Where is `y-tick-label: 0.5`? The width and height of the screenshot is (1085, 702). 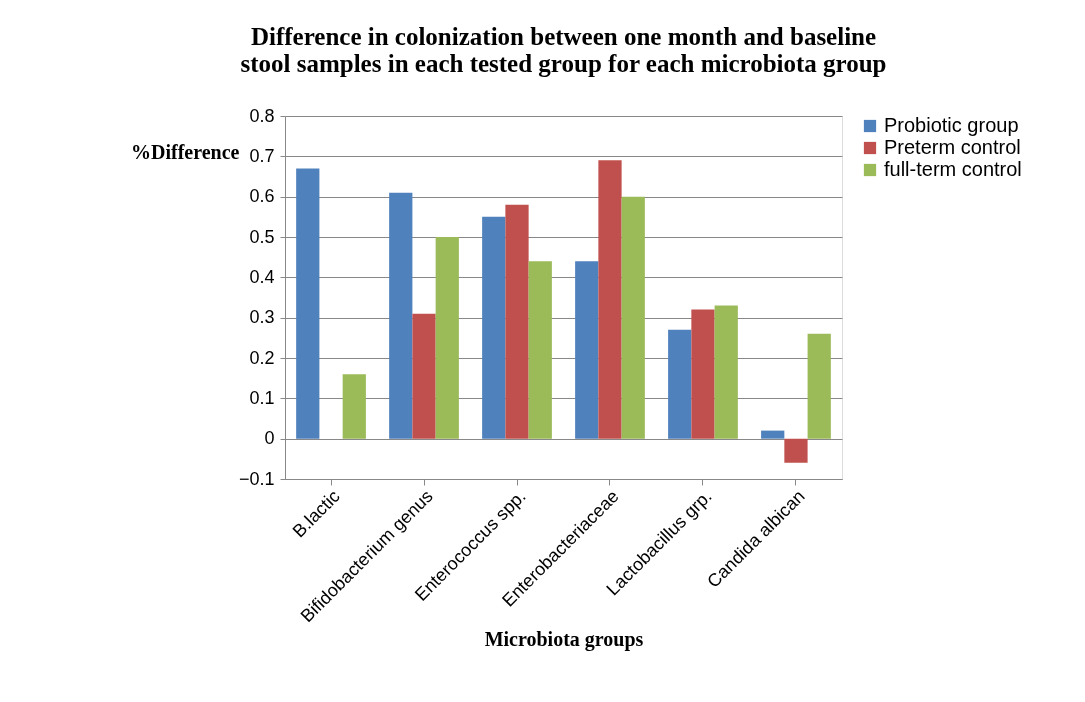 y-tick-label: 0.5 is located at coordinates (262, 236).